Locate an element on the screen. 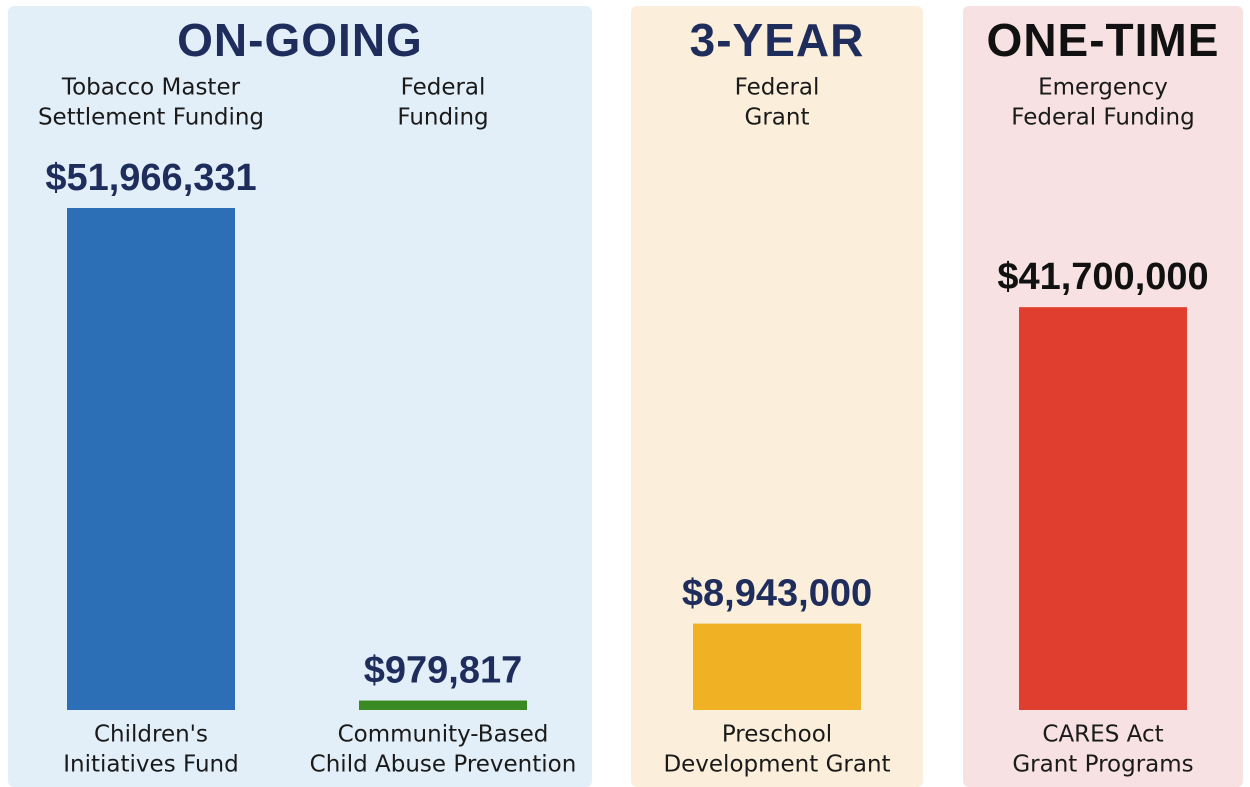 Image resolution: width=1250 pixels, height=787 pixels. category-label: Preschool is located at coordinates (777, 735).